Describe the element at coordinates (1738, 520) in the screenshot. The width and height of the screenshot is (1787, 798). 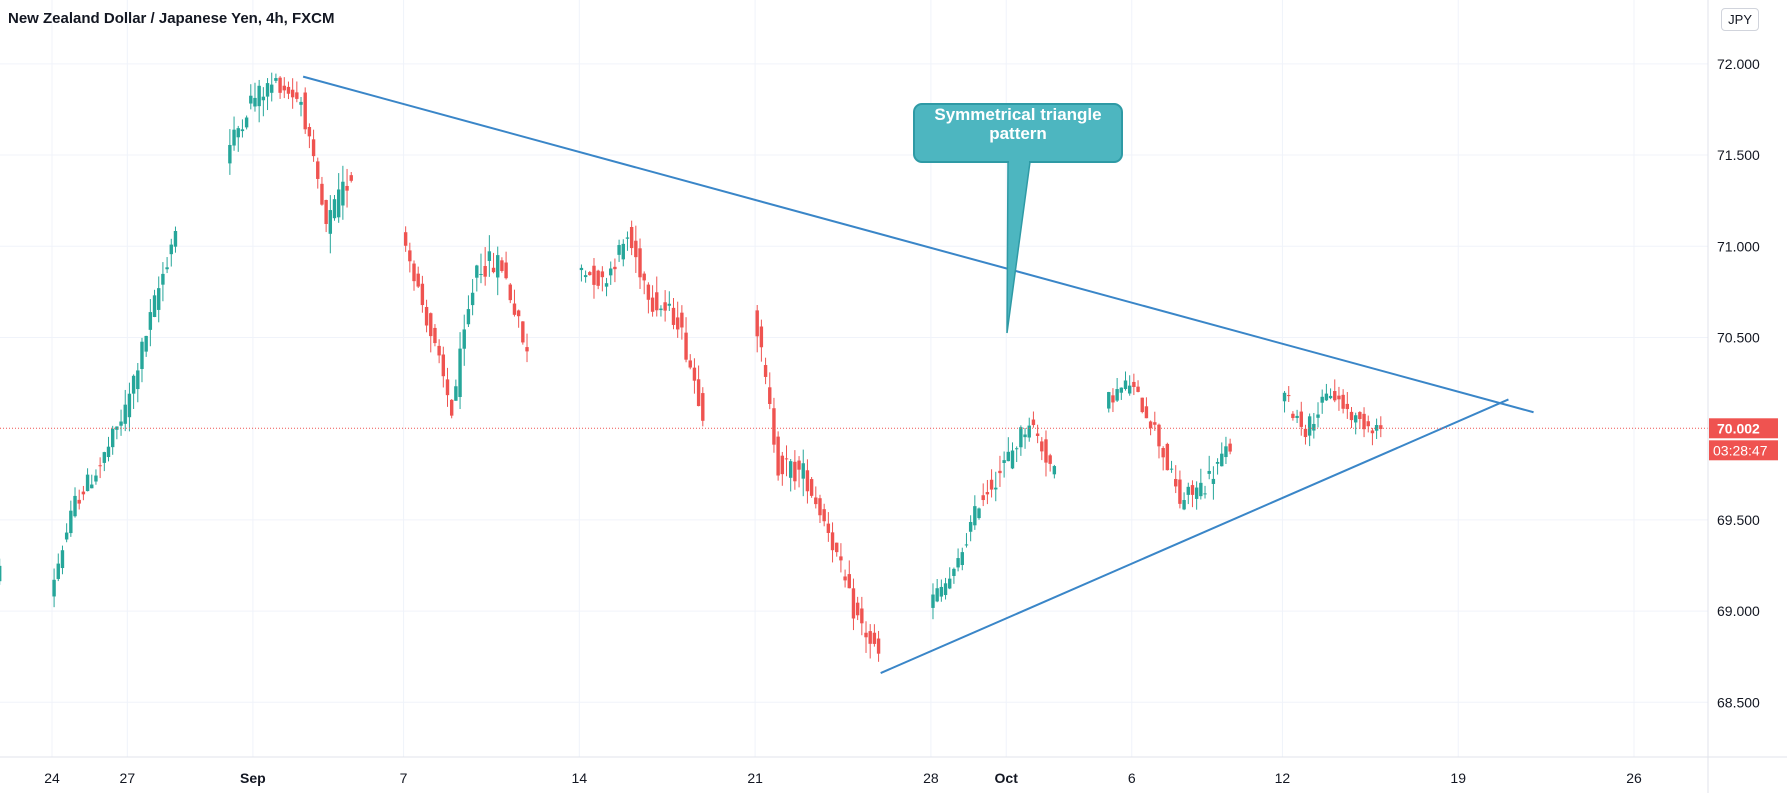
I see `y-tick-label: 69.500` at that location.